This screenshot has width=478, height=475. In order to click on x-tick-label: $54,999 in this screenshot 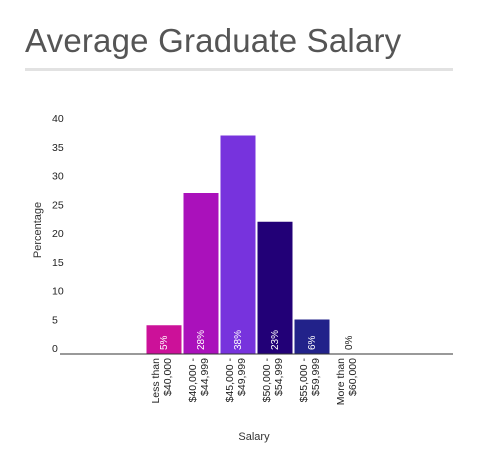, I will do `click(279, 377)`.